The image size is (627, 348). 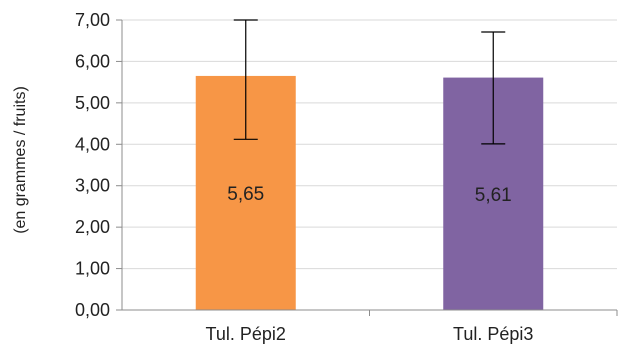 What do you see at coordinates (20, 160) in the screenshot?
I see `y-axis-title: (en grammes / fruits)` at bounding box center [20, 160].